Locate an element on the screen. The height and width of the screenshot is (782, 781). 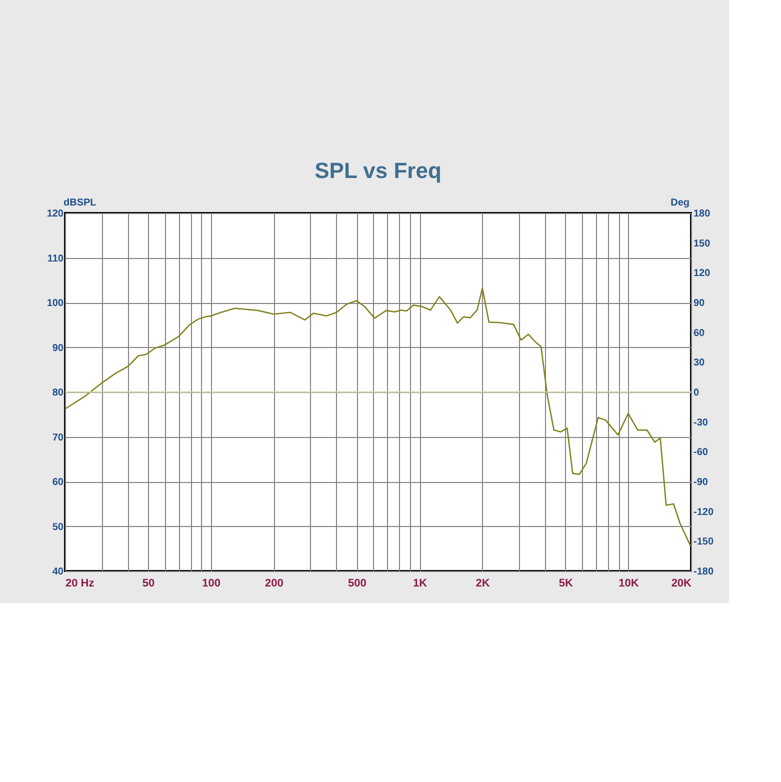
y2-tick-label: 120 is located at coordinates (702, 274).